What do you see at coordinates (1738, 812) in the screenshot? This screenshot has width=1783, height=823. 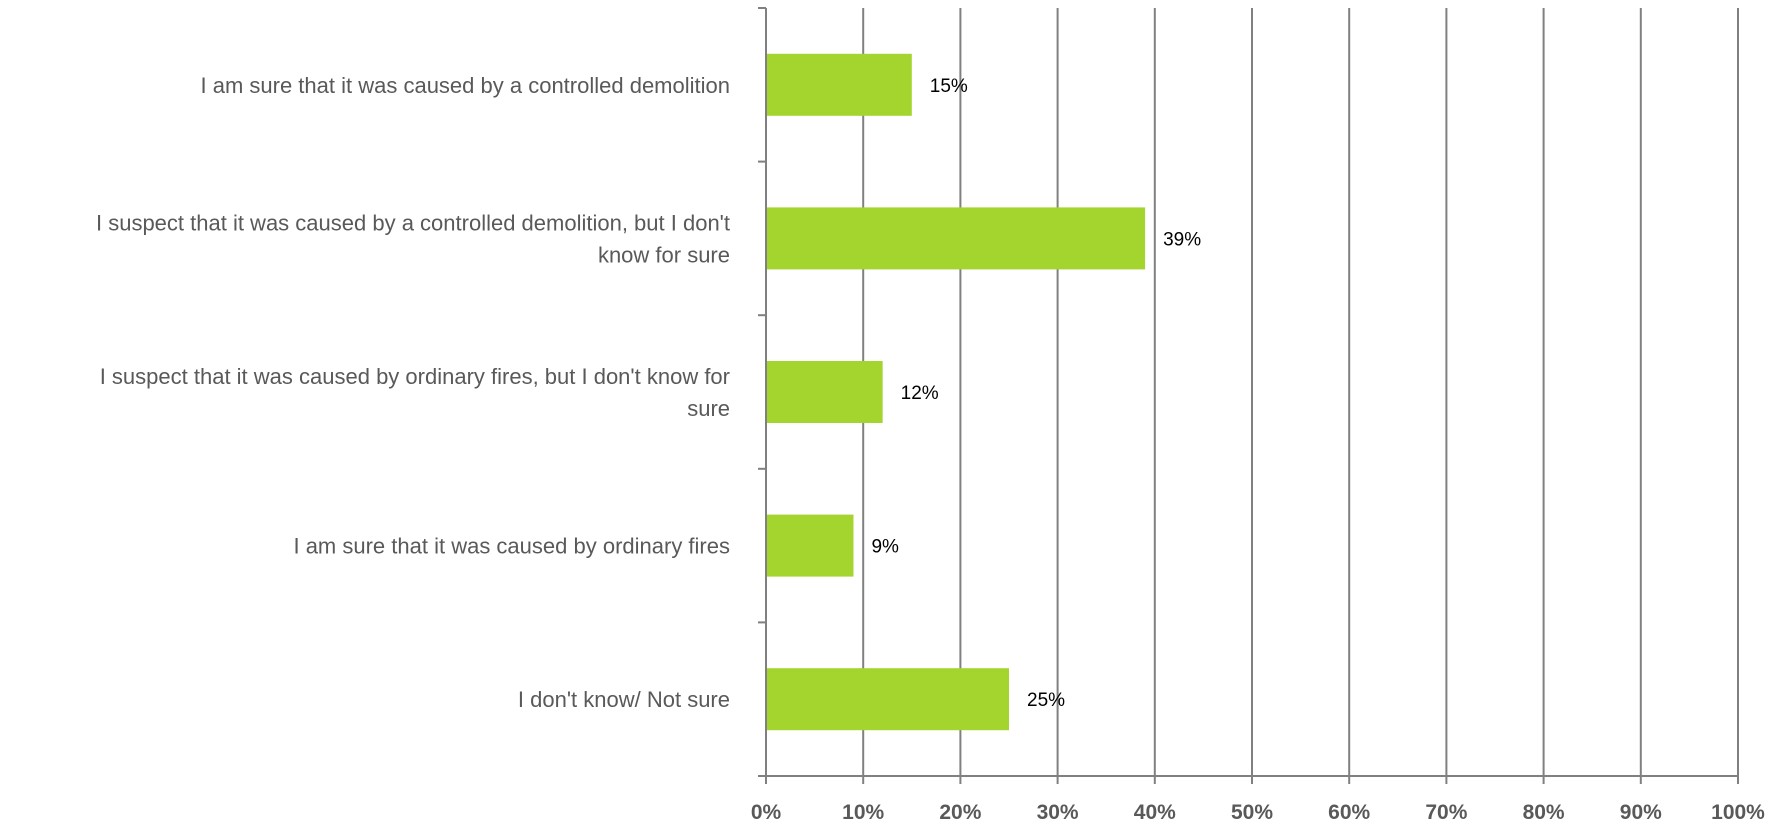 I see `x-tick-label-100: 100%` at bounding box center [1738, 812].